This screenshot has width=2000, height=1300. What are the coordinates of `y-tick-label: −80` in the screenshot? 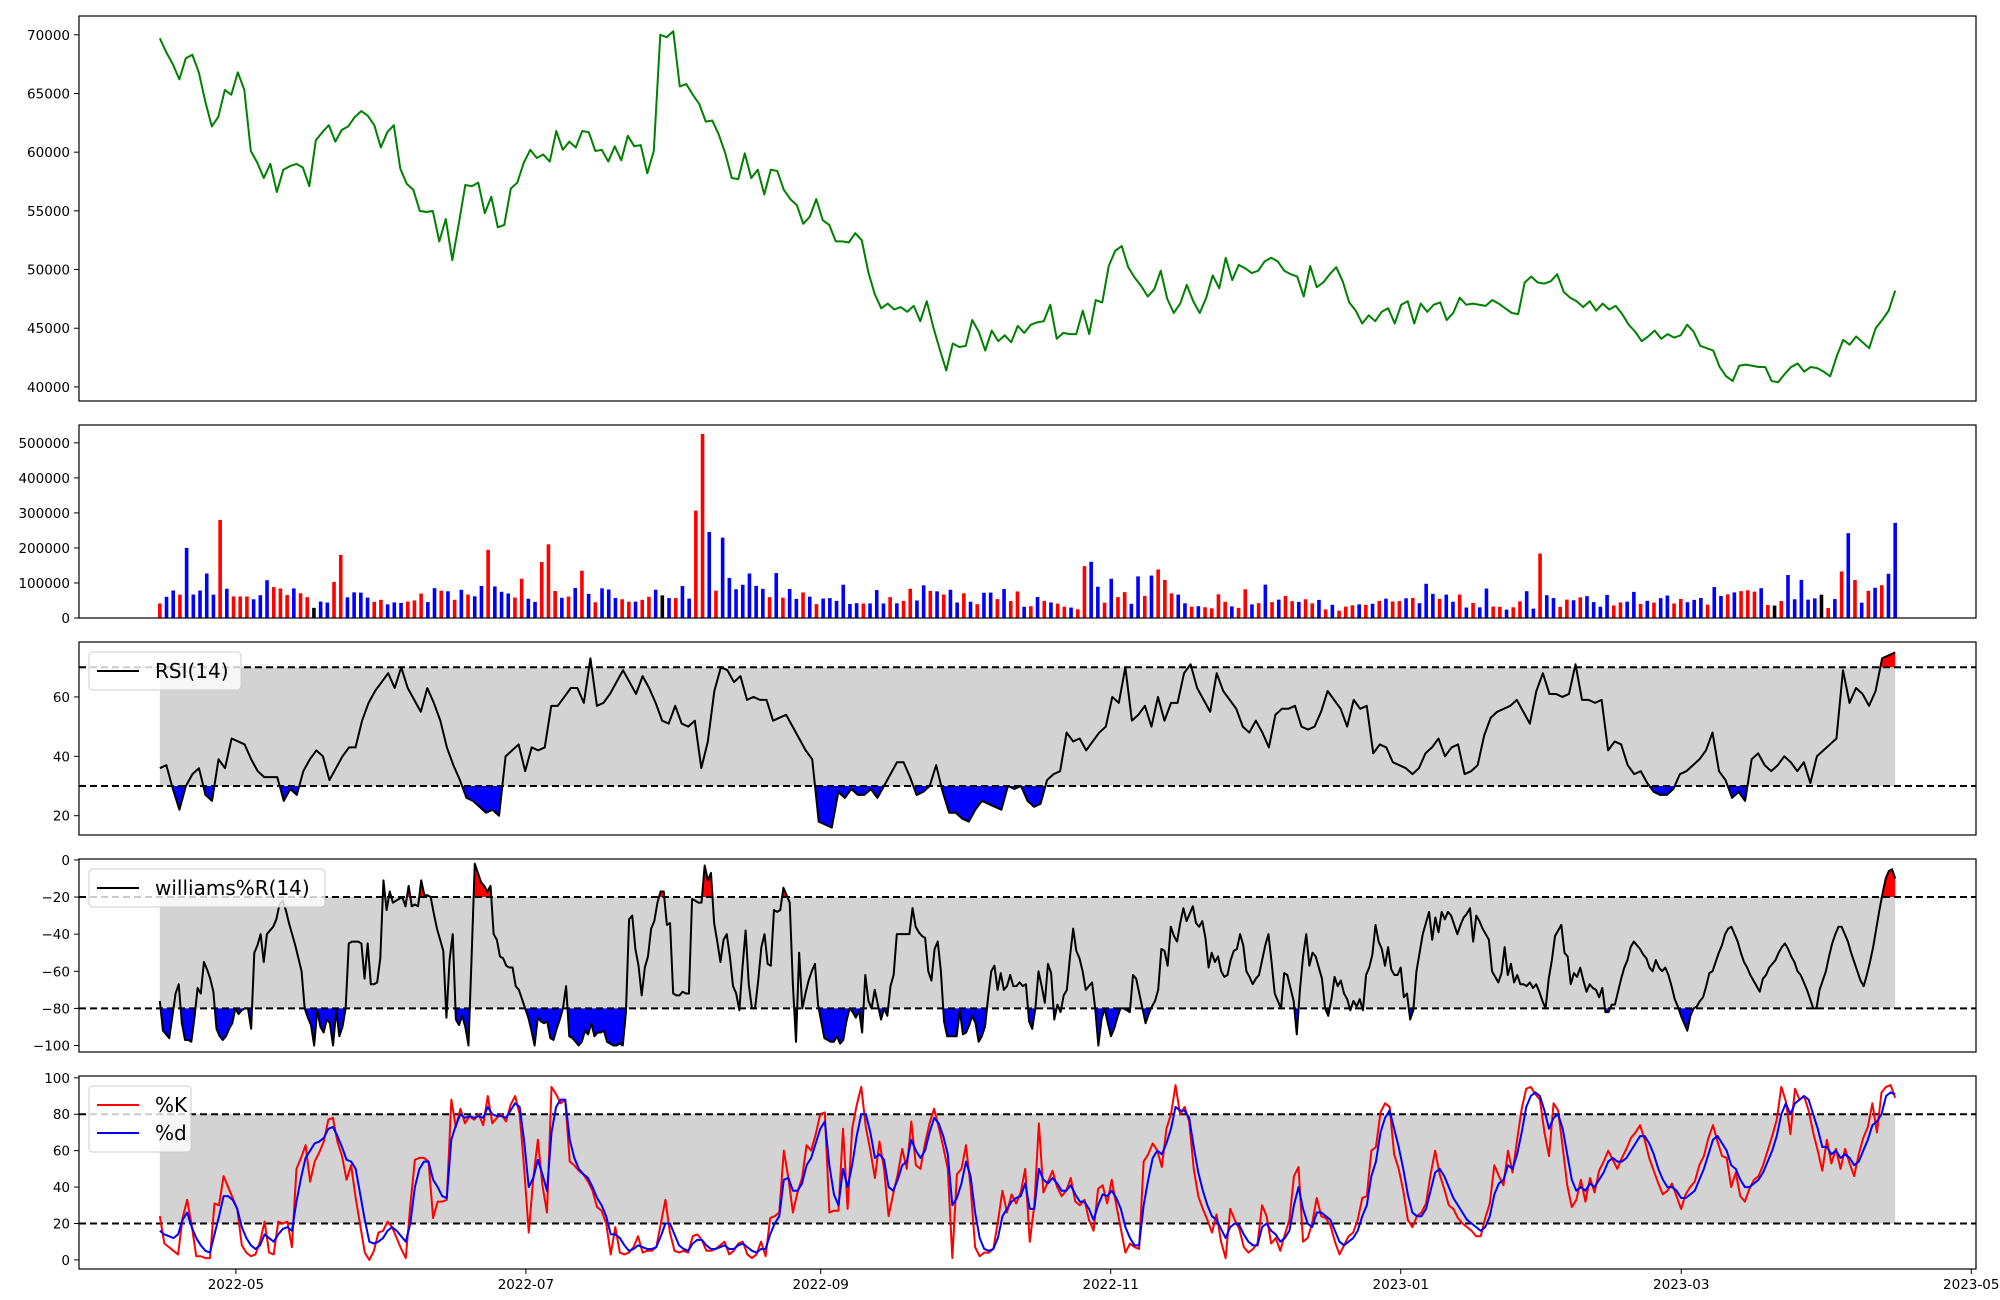 It's located at (56, 1009).